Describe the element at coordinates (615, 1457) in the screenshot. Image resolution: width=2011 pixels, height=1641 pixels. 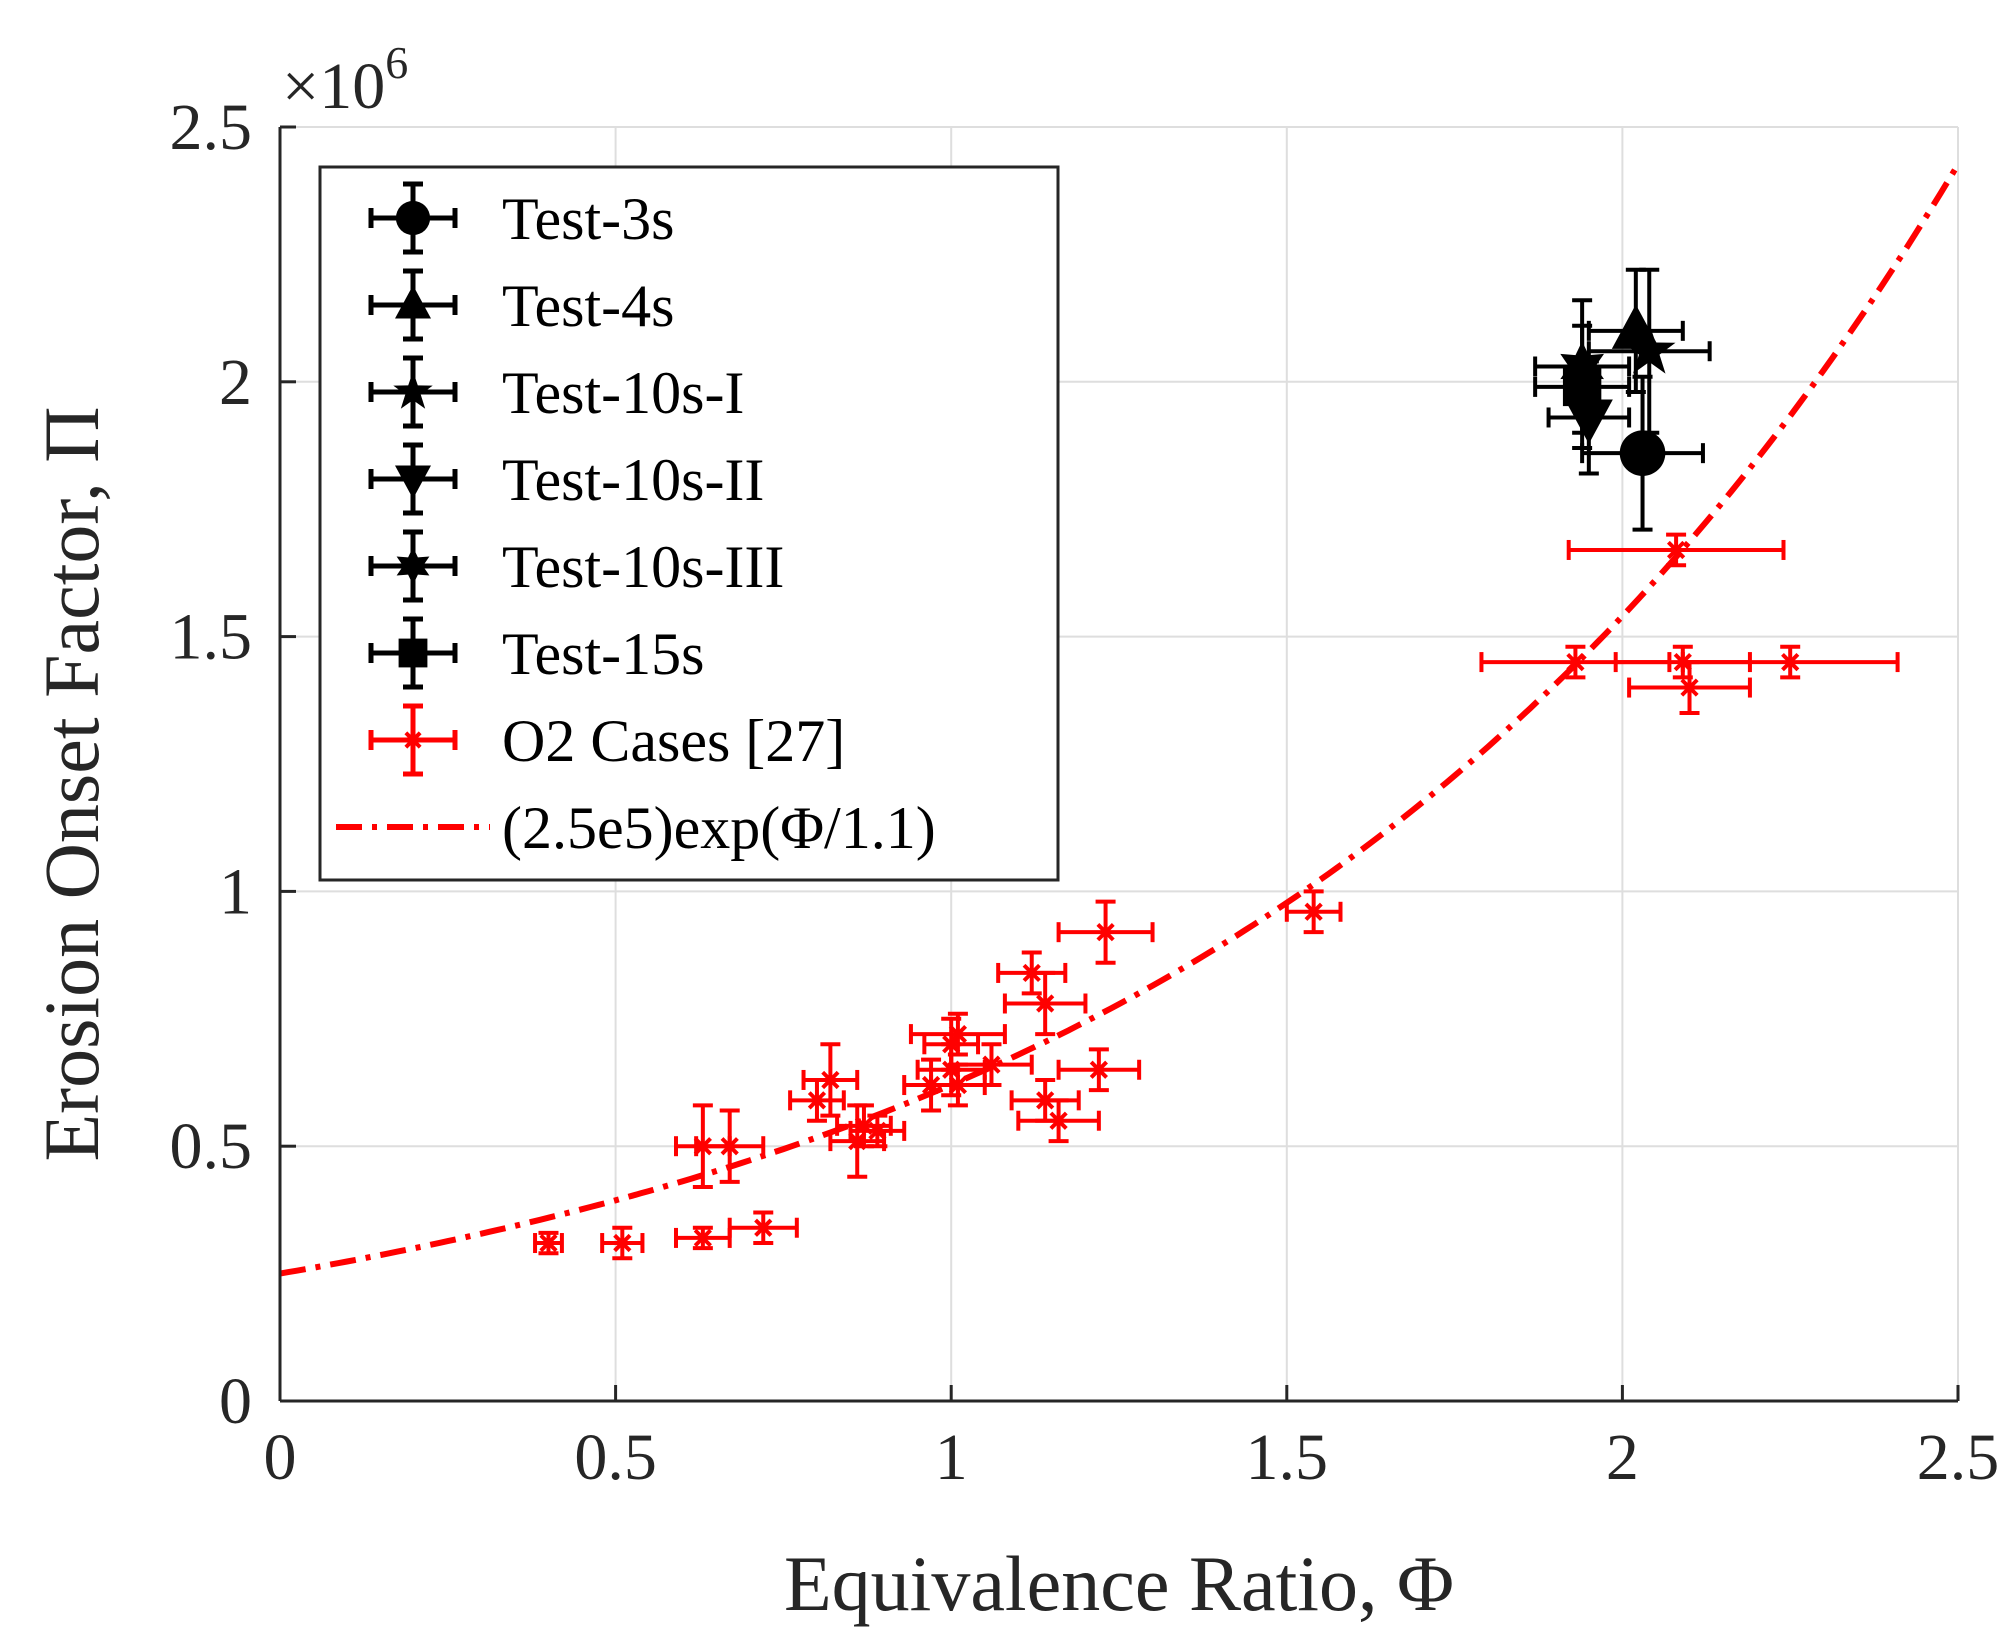
I see `x-tick-label: 0.5` at that location.